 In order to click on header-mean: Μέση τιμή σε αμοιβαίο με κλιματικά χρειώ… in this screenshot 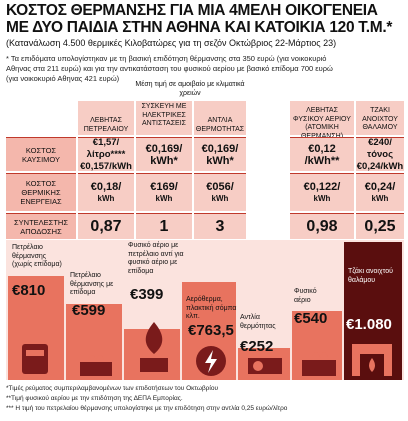, I will do `click(190, 89)`.